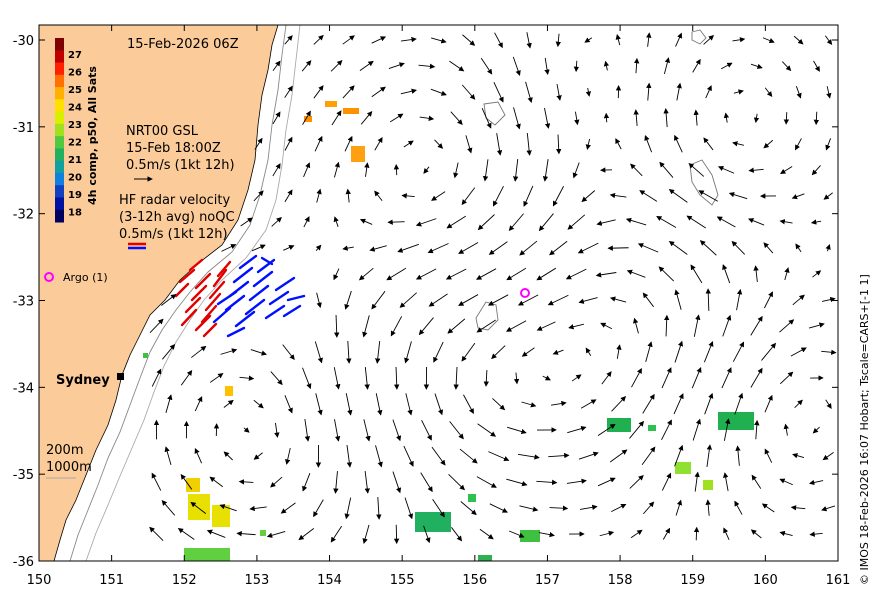 The height and width of the screenshot is (600, 880). Describe the element at coordinates (620, 580) in the screenshot. I see `x-tick-label: 158` at that location.